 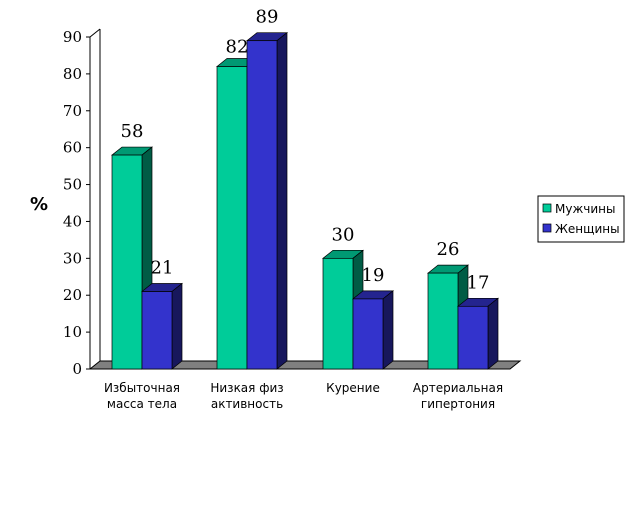 What do you see at coordinates (162, 268) in the screenshot?
I see `data-label-women-1: 21` at bounding box center [162, 268].